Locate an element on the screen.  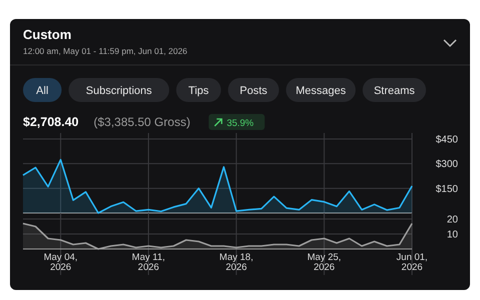
text: $2,708.40 is located at coordinates (51, 122).